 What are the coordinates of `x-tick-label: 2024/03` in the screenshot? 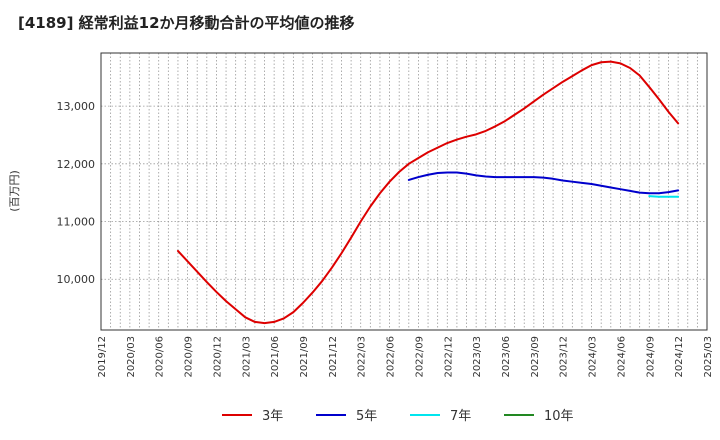 It's located at (593, 357).